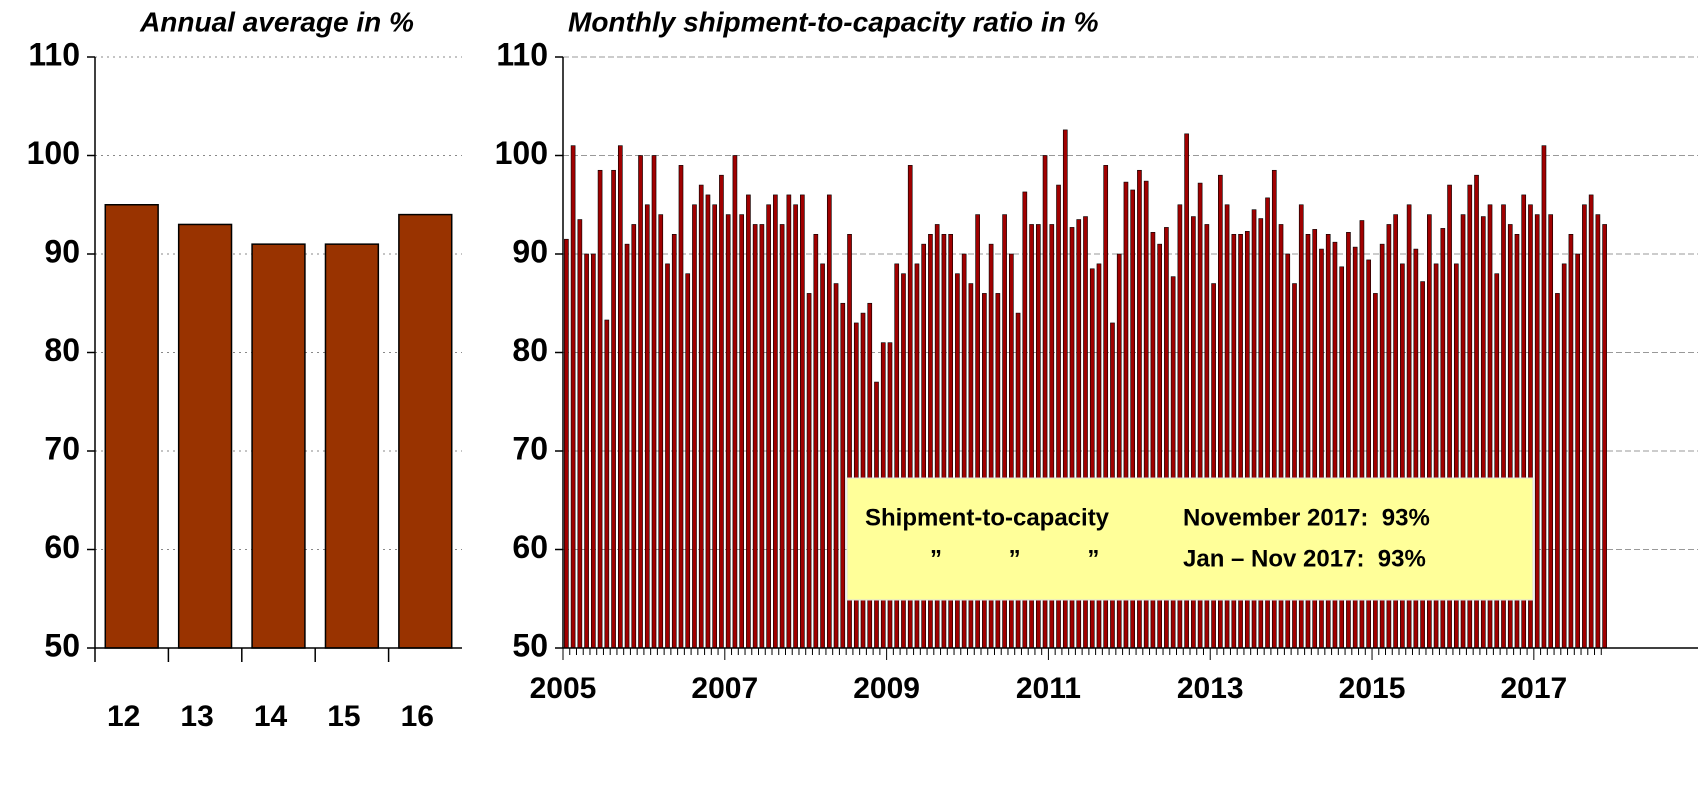  What do you see at coordinates (1304, 558) in the screenshot?
I see `annotation: Jan – Nov 2017: 93%` at bounding box center [1304, 558].